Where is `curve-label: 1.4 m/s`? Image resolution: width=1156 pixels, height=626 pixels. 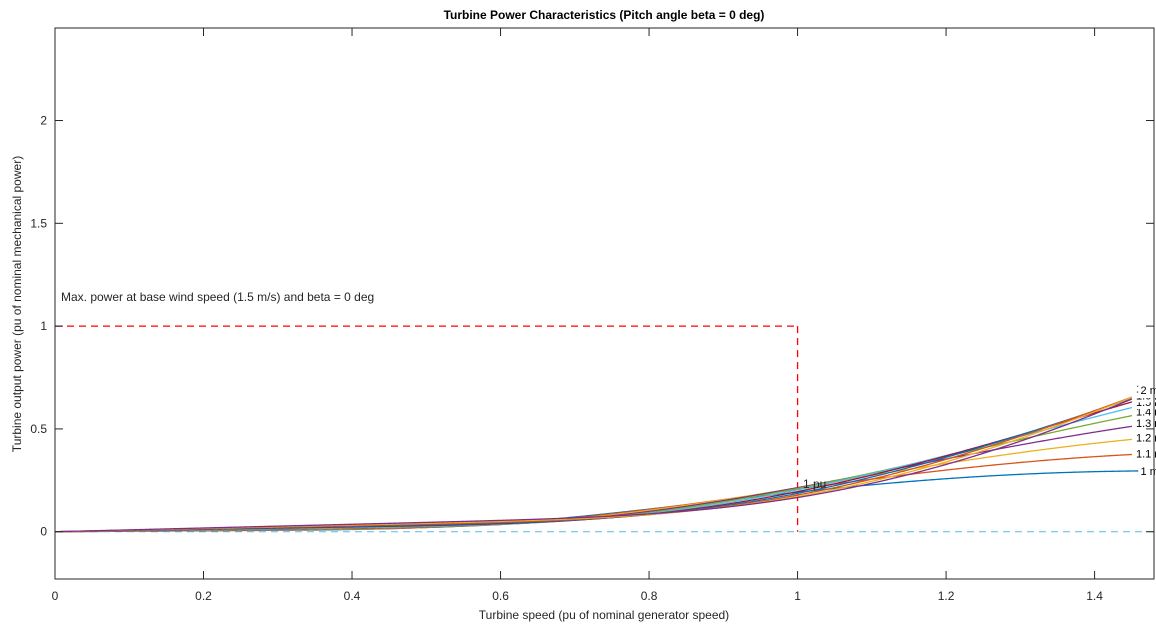
curve-label: 1.4 m/s is located at coordinates (1146, 412).